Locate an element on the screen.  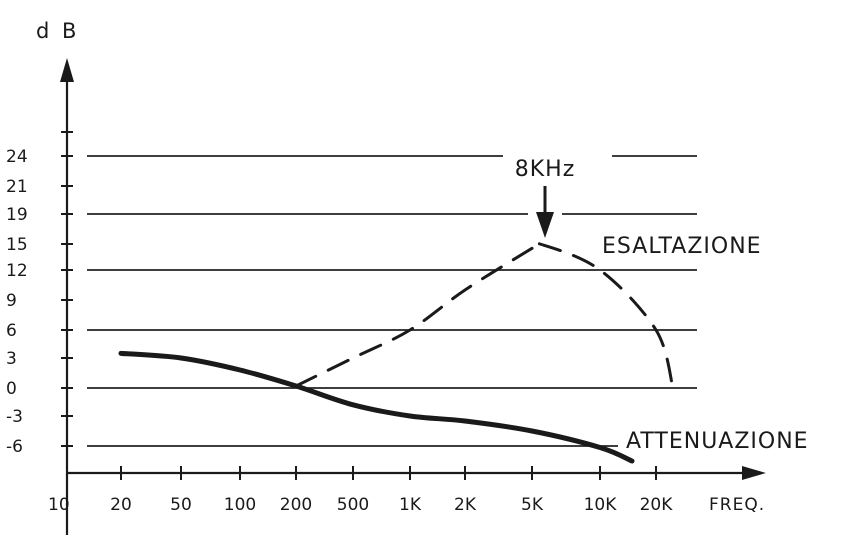
x-tick-labels: 10 20 50 100 200 500 1K 2K 5K 10K 20K is located at coordinates (360, 505).